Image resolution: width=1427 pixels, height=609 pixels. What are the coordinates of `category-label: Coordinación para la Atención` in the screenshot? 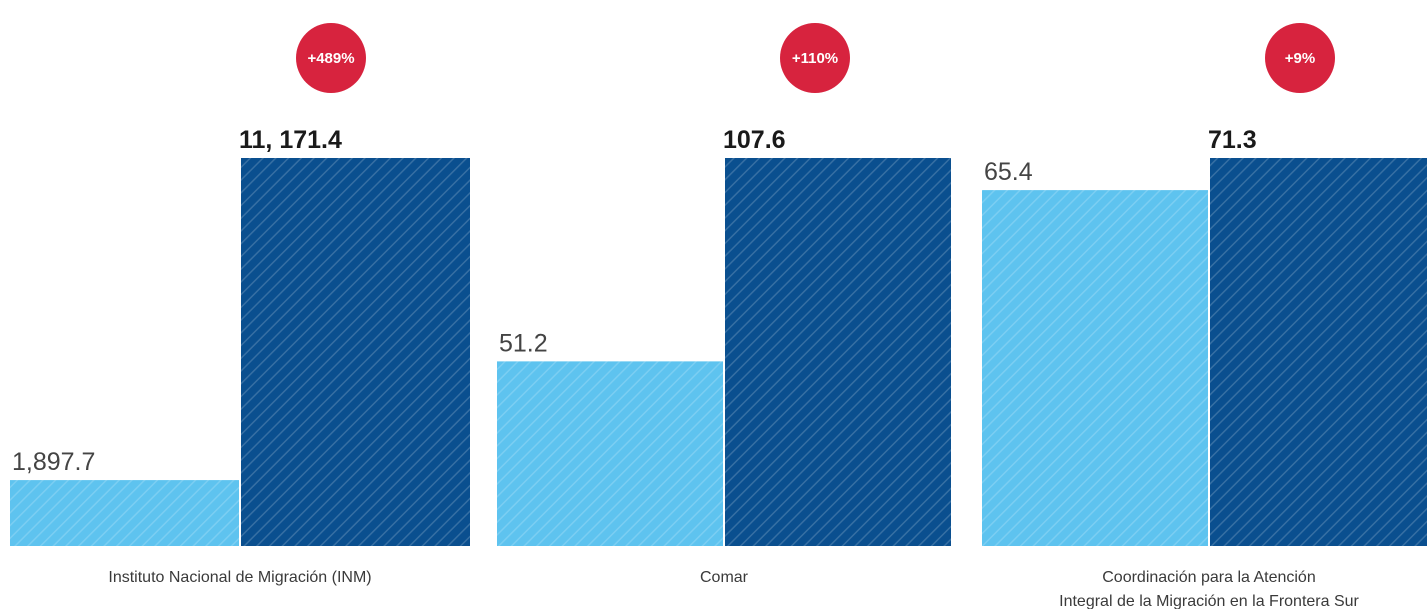 It's located at (1208, 577).